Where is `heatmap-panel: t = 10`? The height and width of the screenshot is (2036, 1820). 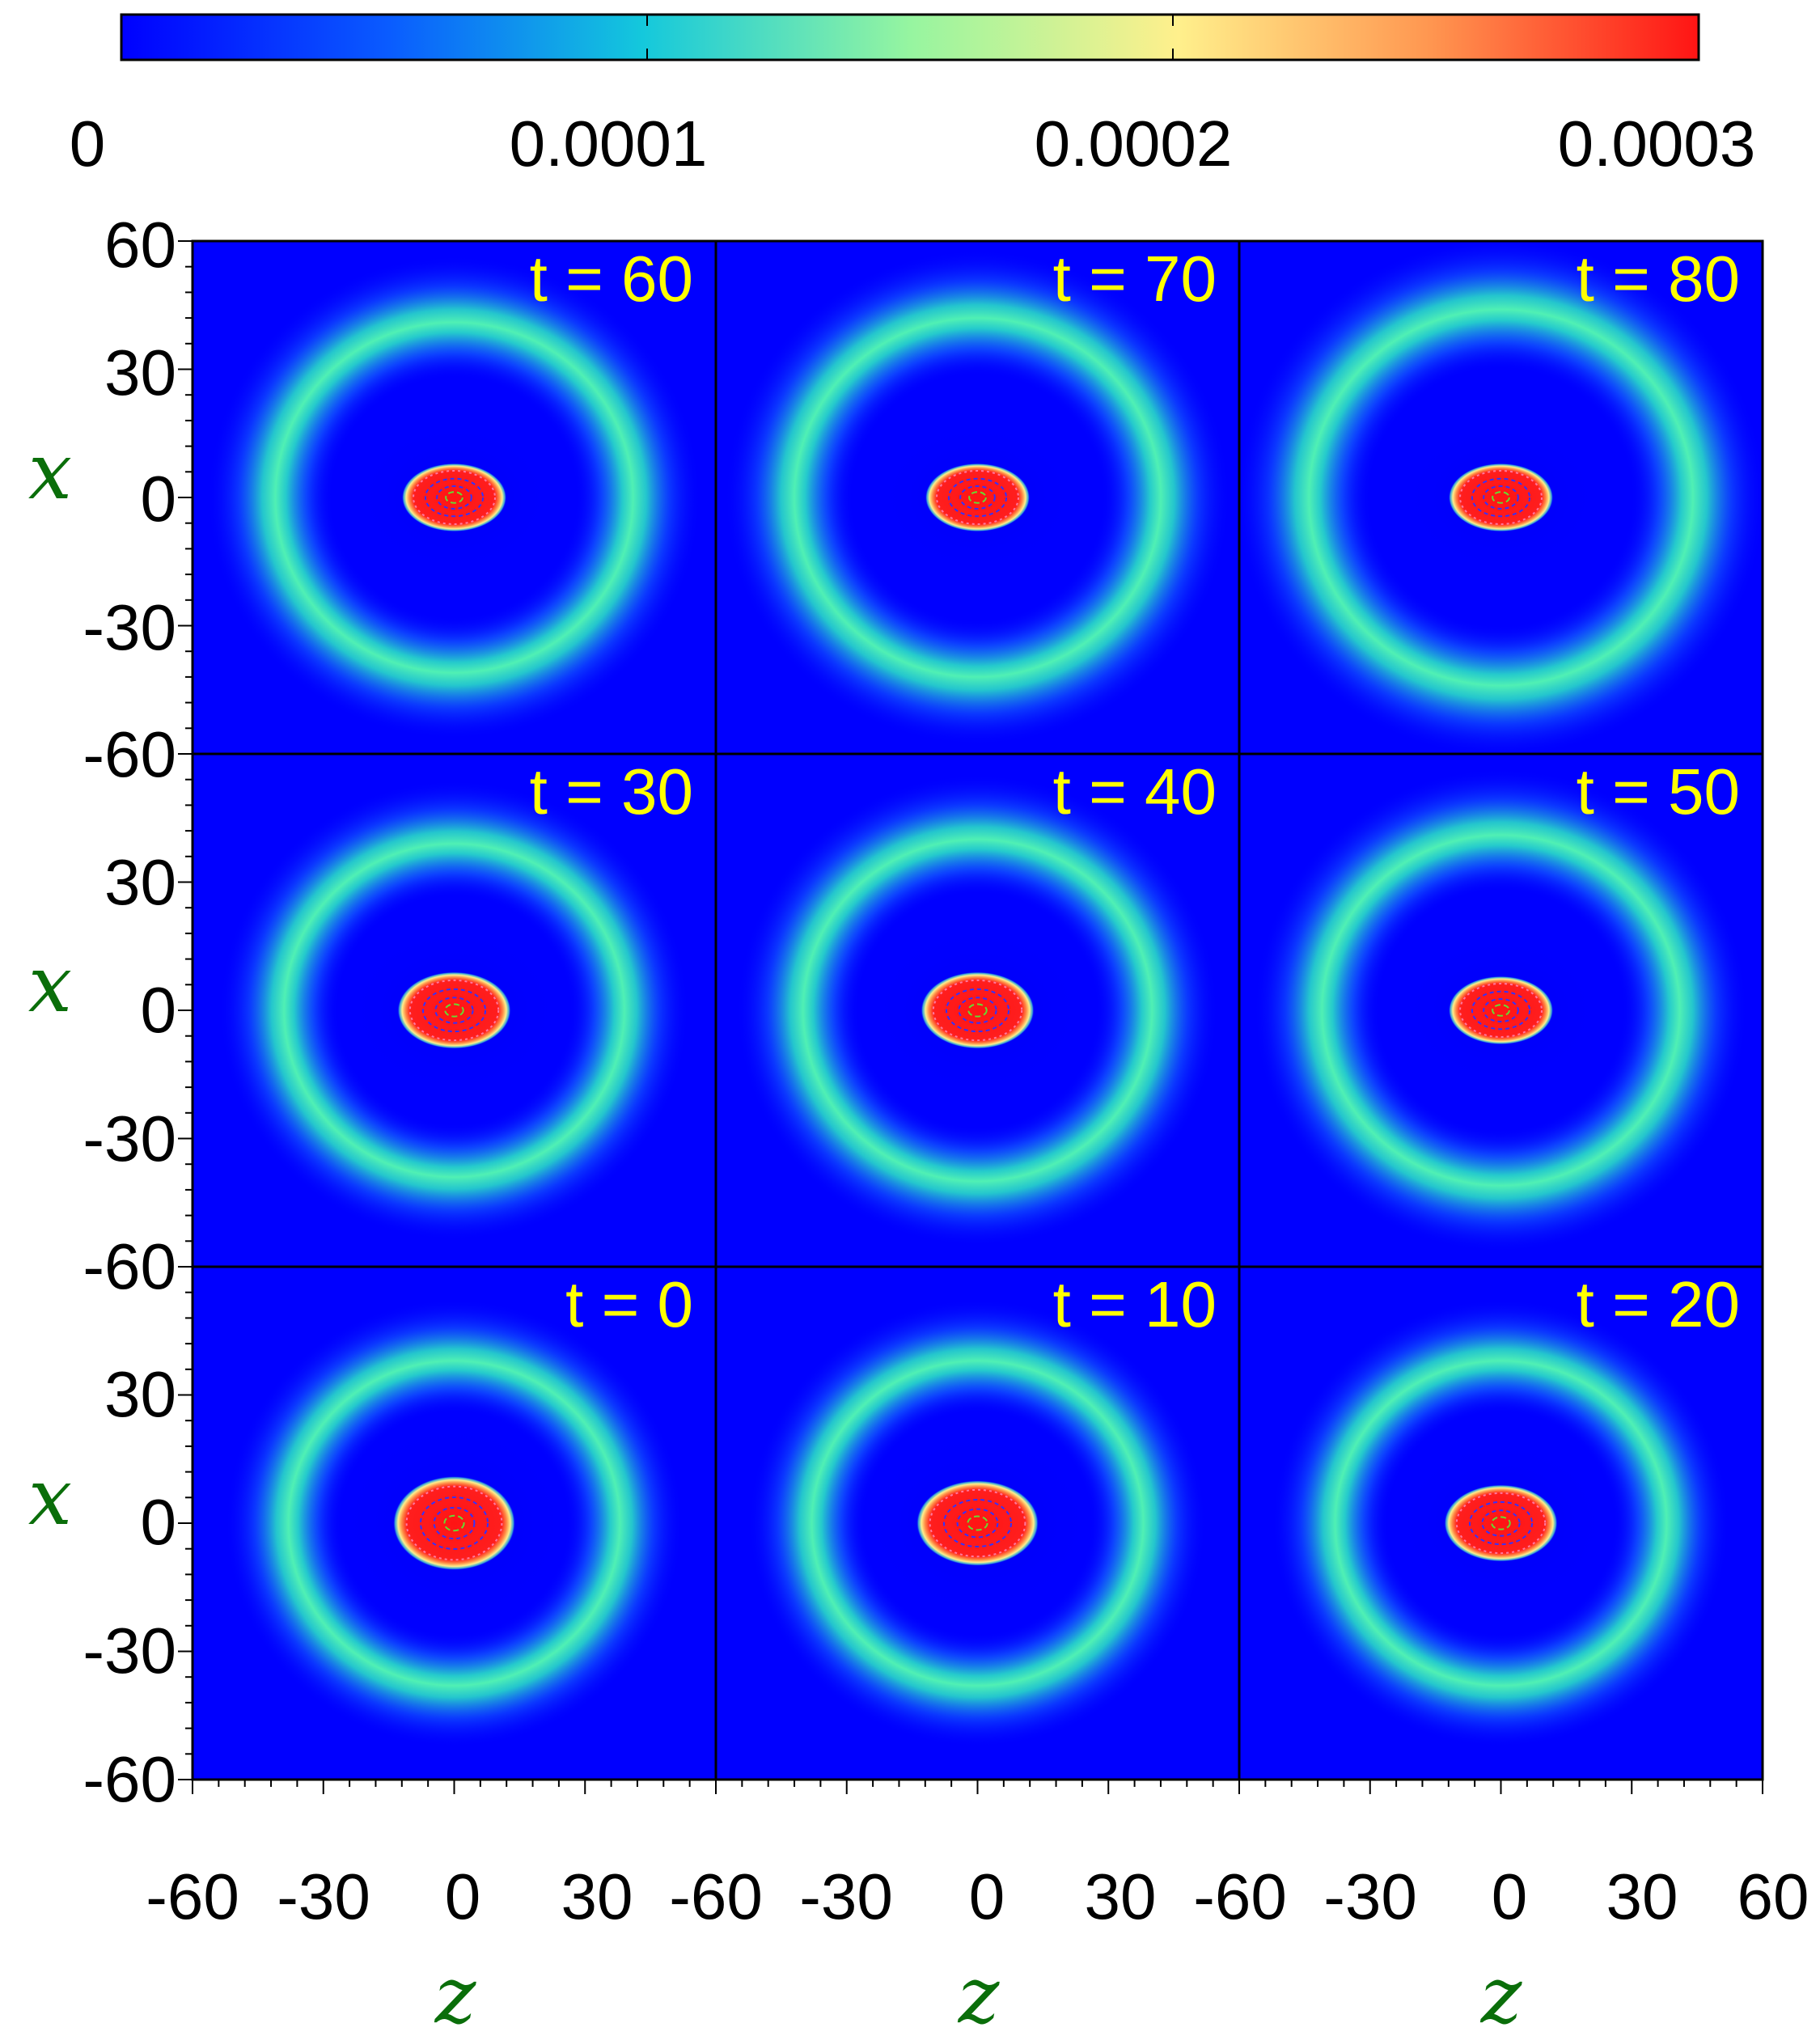
heatmap-panel: t = 10 is located at coordinates (977, 1529).